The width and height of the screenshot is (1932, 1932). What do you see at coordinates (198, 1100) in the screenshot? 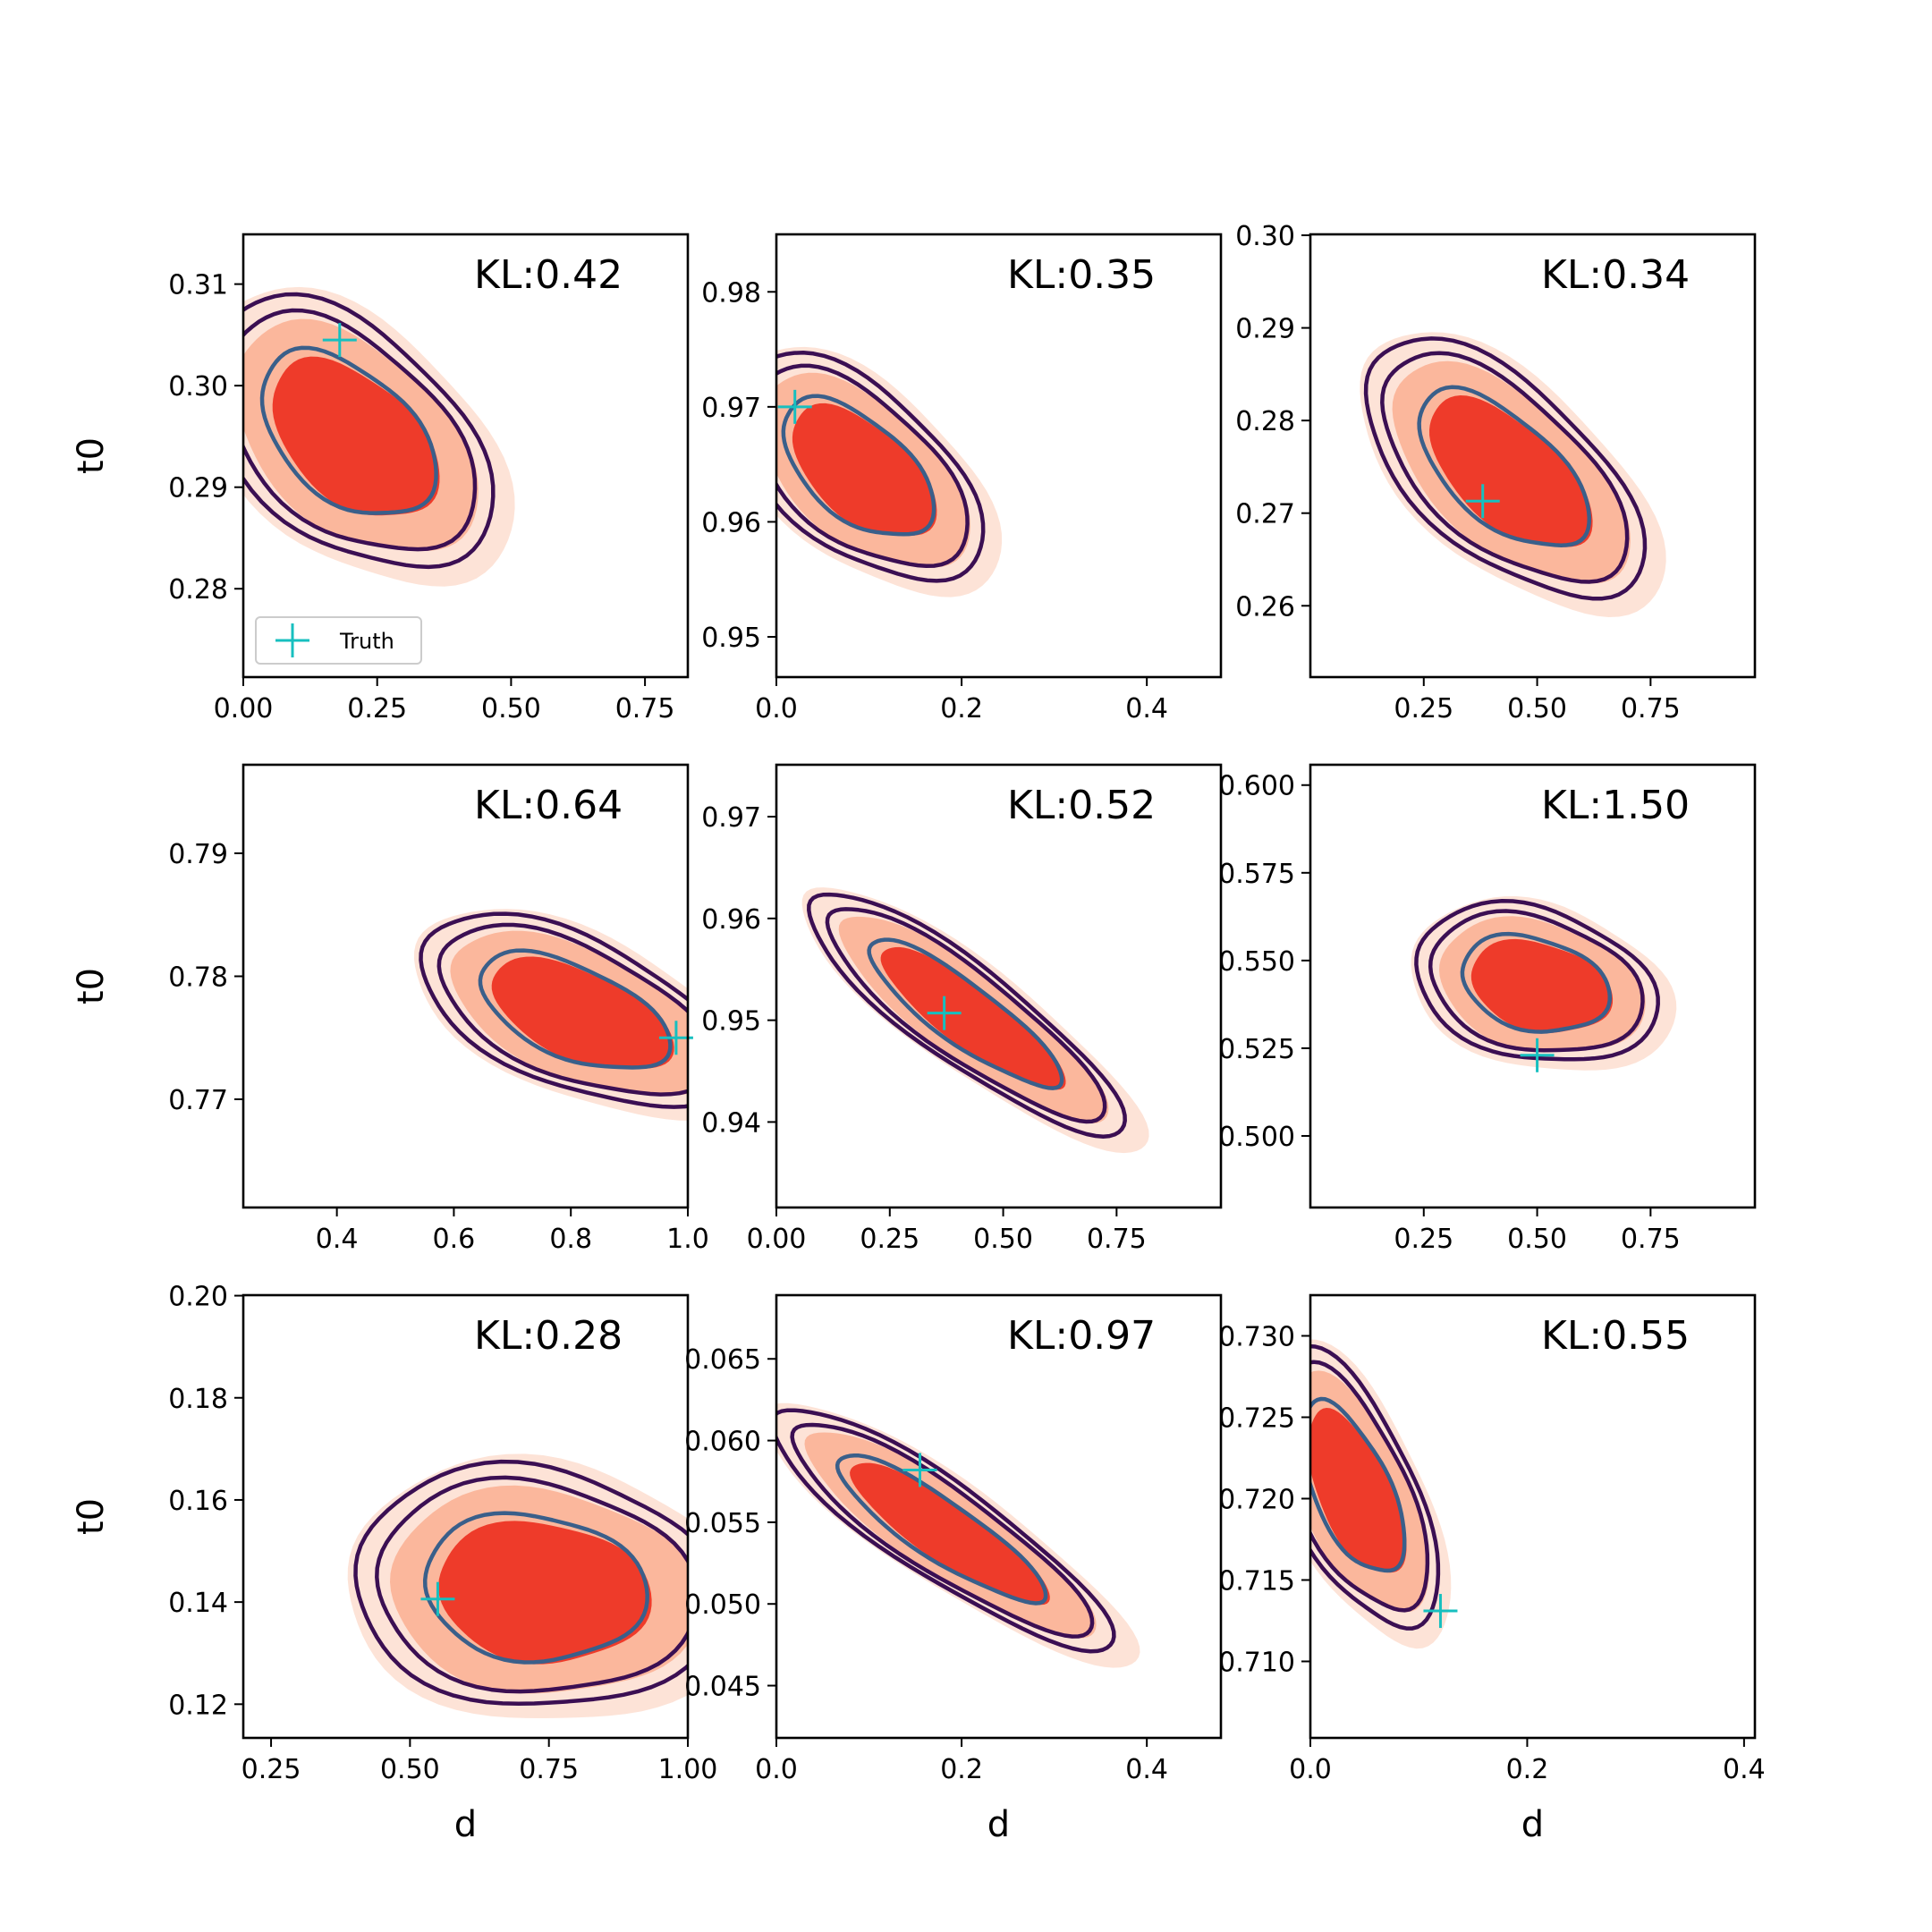
I see `y-tick-label: 0.77` at bounding box center [198, 1100].